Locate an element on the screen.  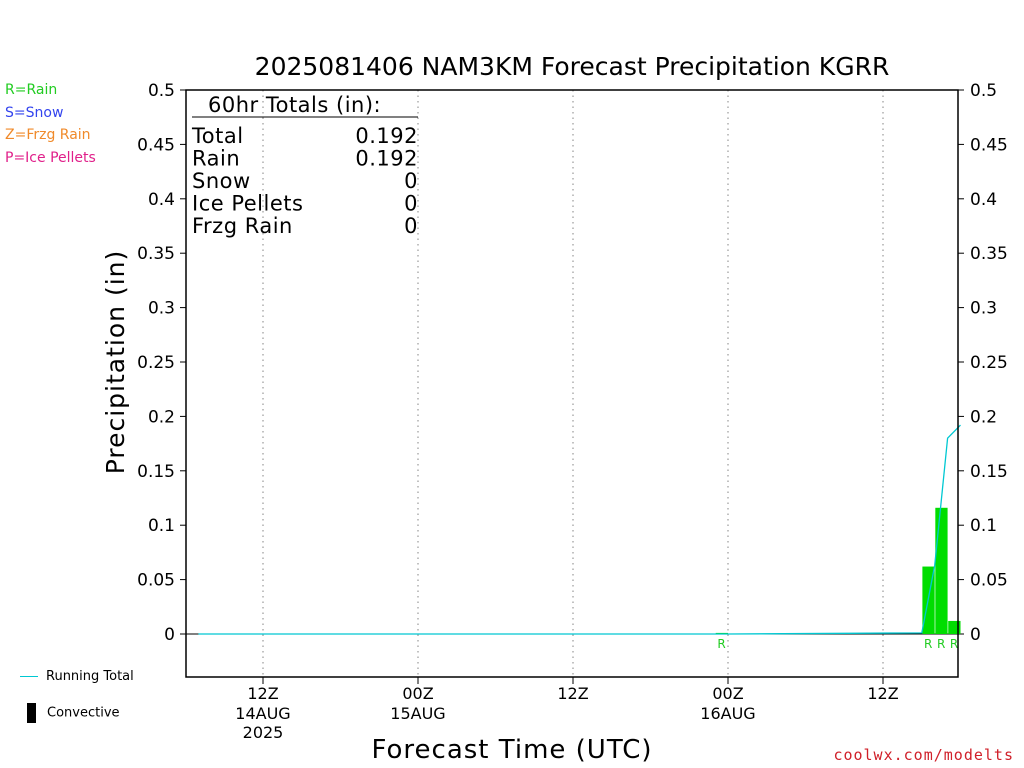
totals-row-label: Frzg Rain is located at coordinates (242, 226).